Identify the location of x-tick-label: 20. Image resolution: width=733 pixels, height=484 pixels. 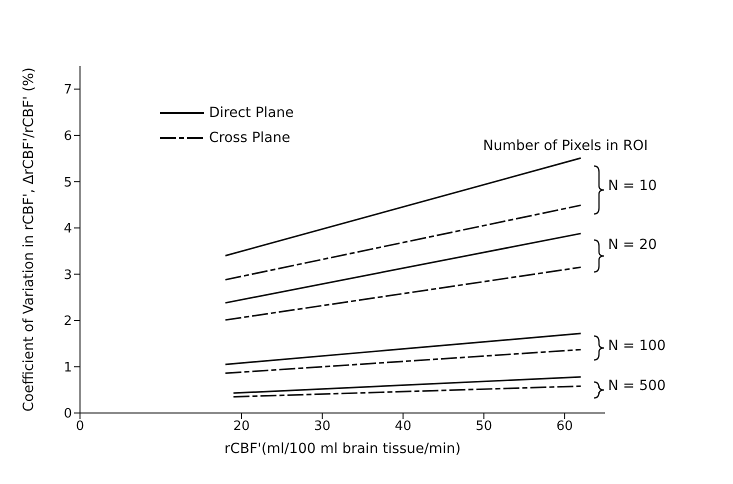
(241, 426).